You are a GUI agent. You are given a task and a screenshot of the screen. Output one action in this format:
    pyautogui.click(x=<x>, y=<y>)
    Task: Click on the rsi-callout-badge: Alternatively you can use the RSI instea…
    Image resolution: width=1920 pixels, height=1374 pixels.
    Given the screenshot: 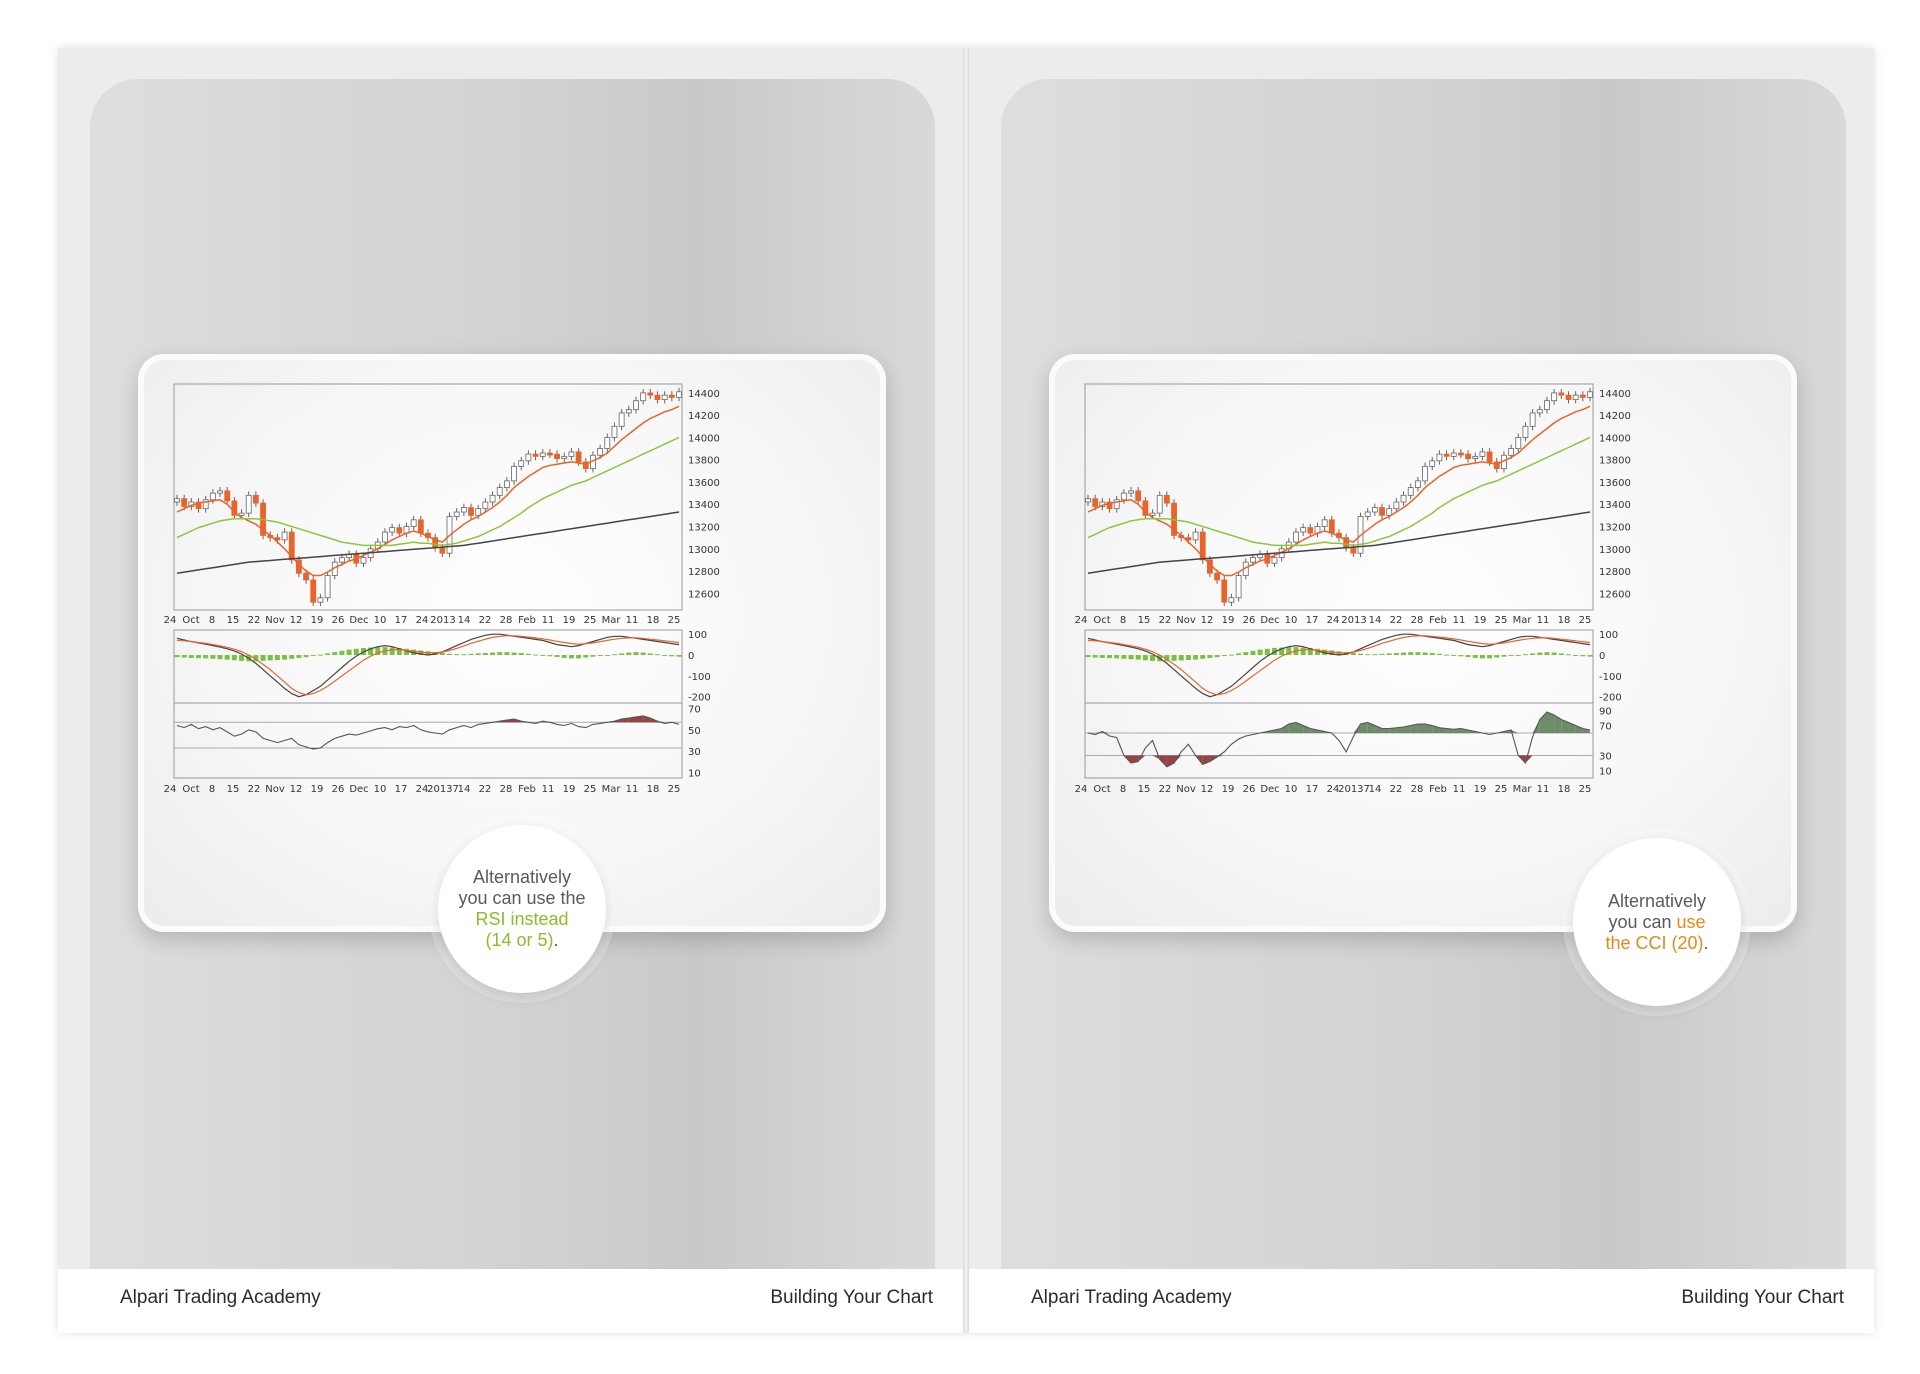 What is the action you would take?
    pyautogui.click(x=522, y=909)
    